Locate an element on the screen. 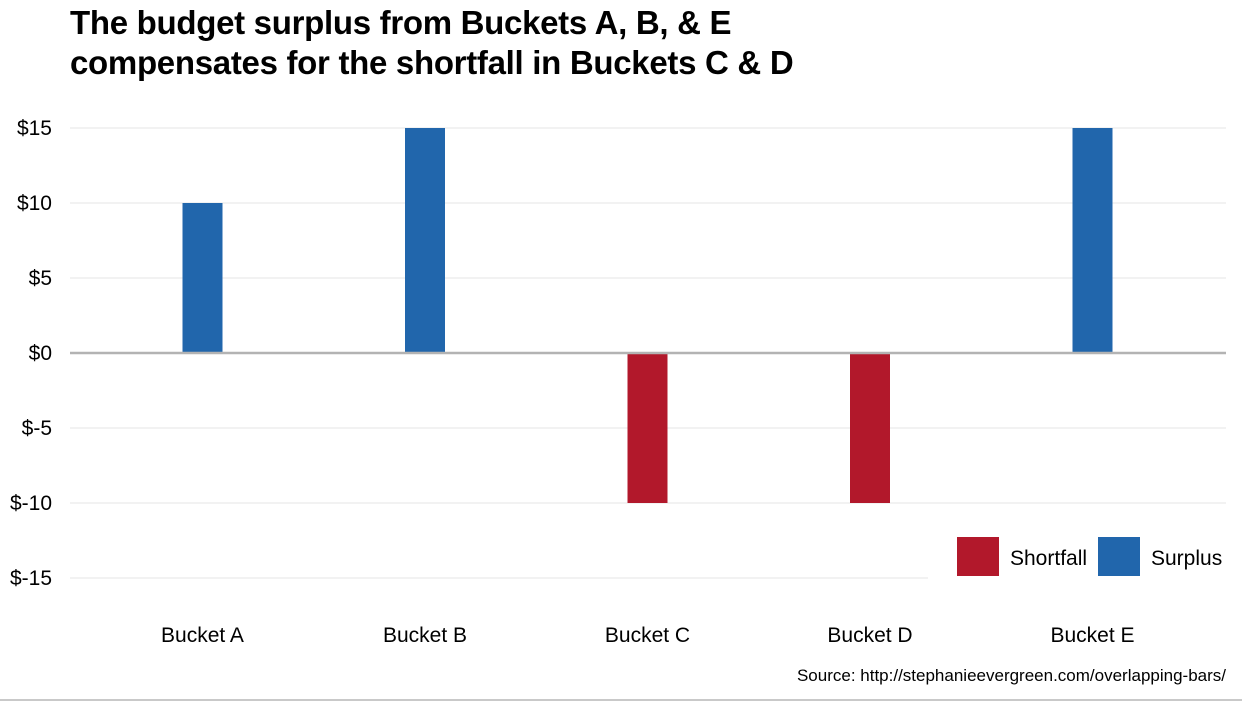  x-tick-label: Bucket E is located at coordinates (1092, 635).